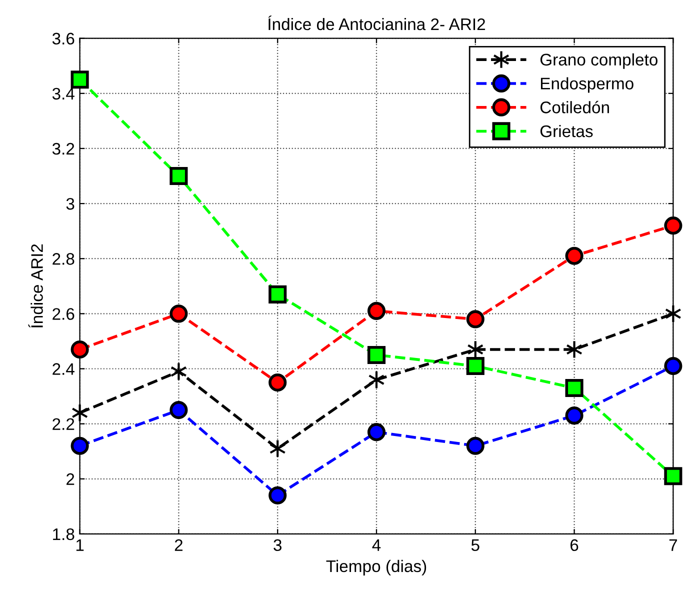  What do you see at coordinates (63, 259) in the screenshot?
I see `y-tick-label: 2.8` at bounding box center [63, 259].